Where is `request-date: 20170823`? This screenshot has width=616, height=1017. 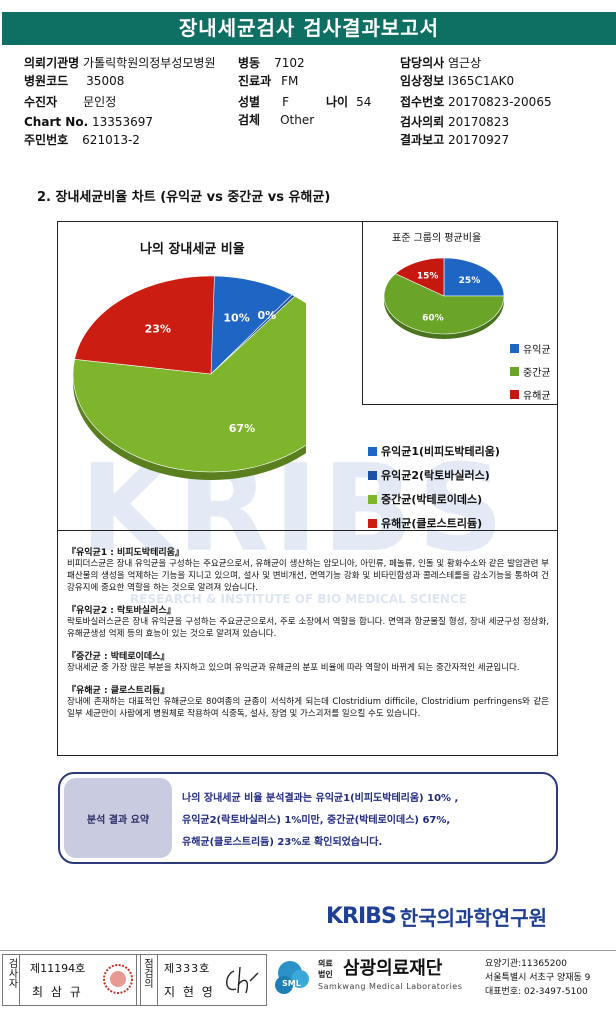
request-date: 20170823 is located at coordinates (479, 122).